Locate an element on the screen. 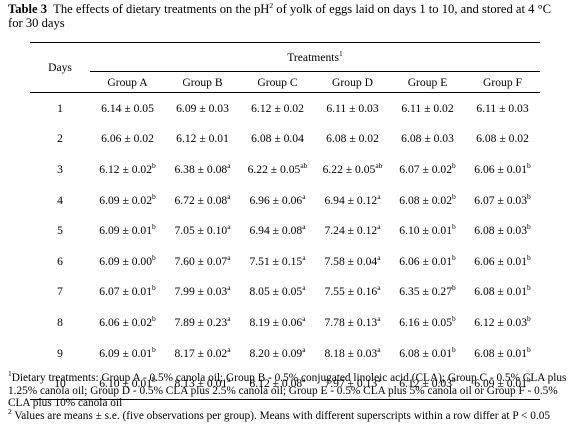 The image size is (580, 445). value-text: 8.12 ± 0.08 is located at coordinates (276, 384).